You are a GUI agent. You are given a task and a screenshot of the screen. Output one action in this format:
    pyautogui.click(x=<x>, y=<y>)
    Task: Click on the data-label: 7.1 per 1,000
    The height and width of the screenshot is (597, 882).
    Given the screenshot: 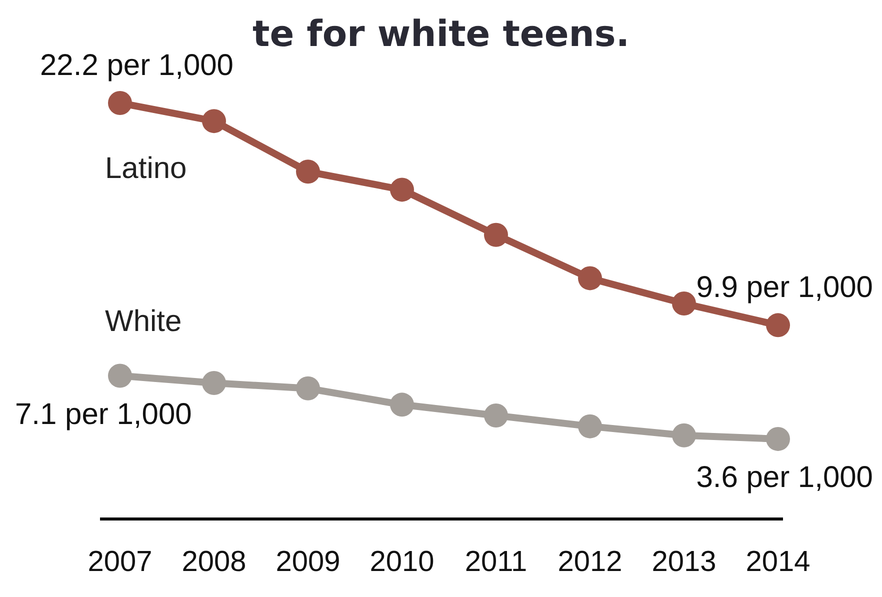 What is the action you would take?
    pyautogui.click(x=103, y=414)
    